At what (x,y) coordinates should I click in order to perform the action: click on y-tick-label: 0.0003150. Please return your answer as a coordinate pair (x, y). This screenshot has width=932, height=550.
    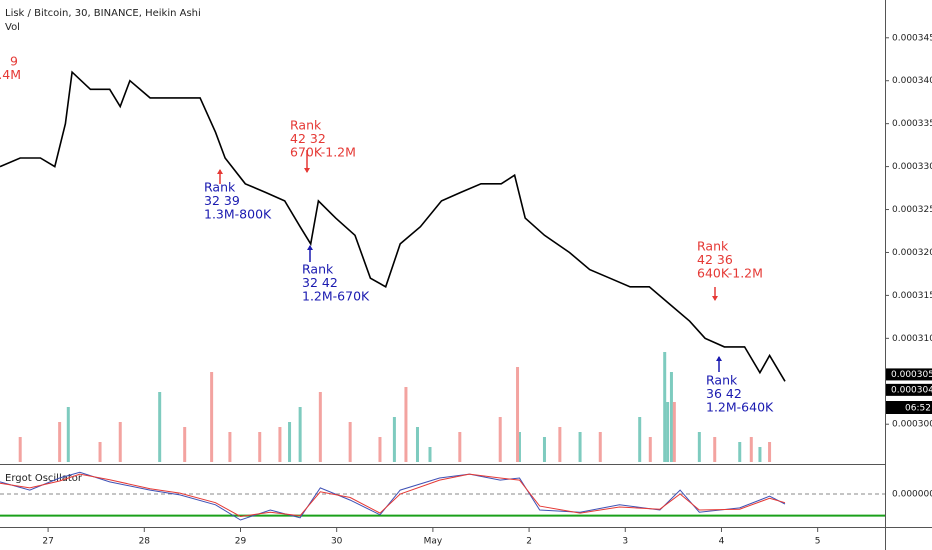
    Looking at the image, I should click on (912, 296).